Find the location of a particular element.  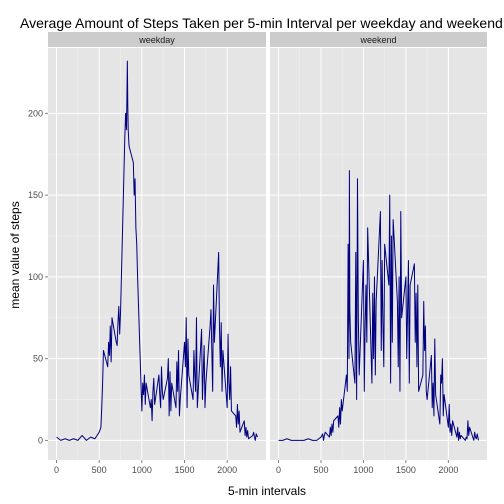

y-axis: 0 50 100 150 200 is located at coordinates (38, 276).